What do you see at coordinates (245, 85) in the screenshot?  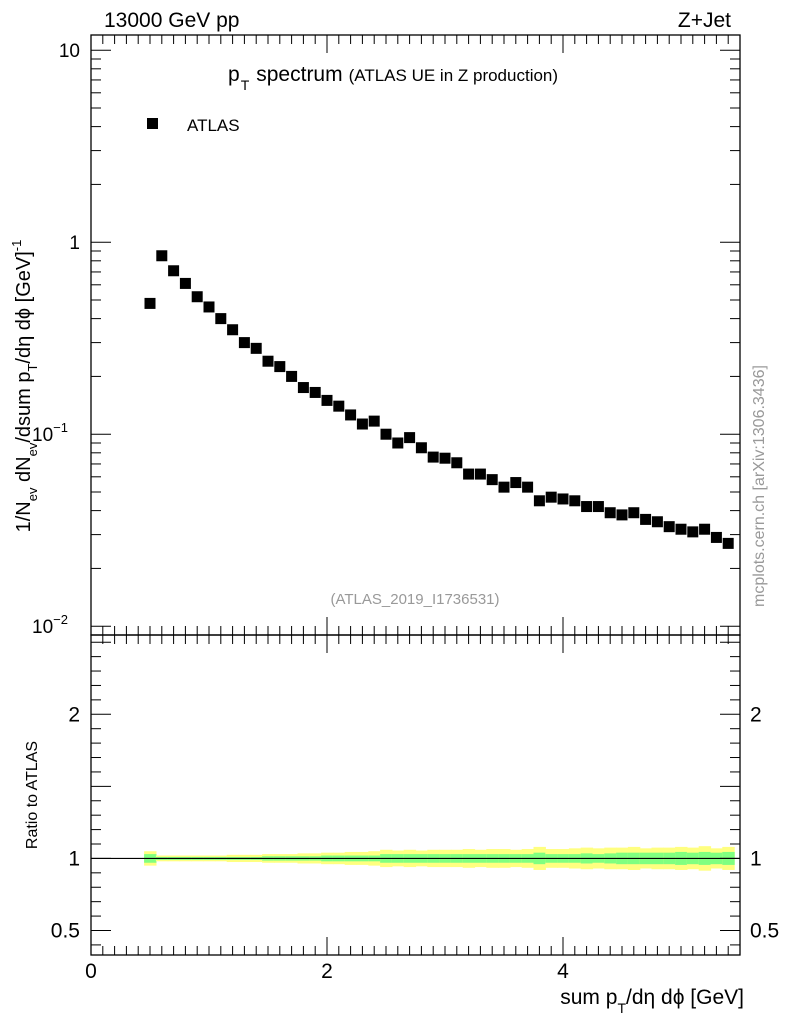 I see `title-sub: T` at bounding box center [245, 85].